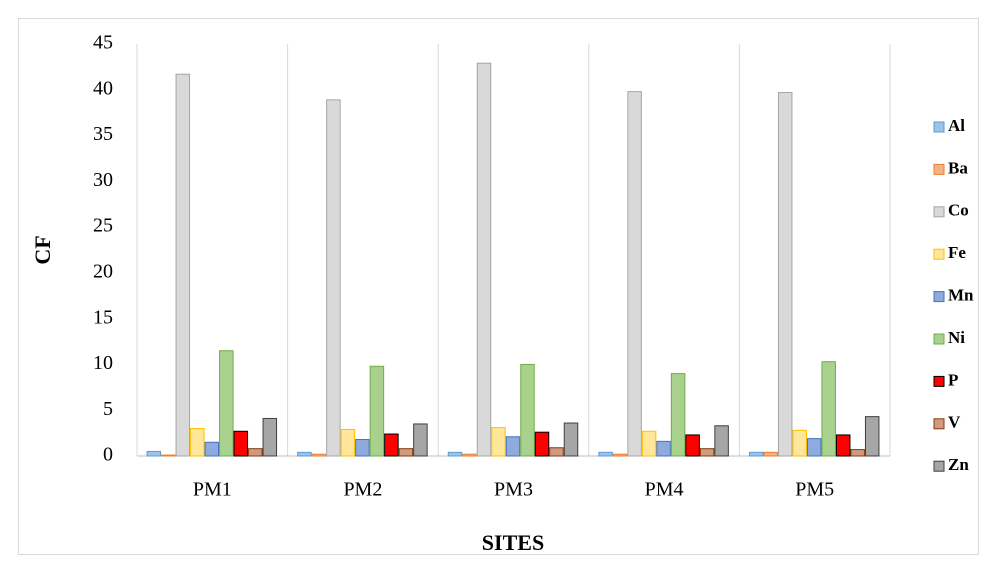 Image resolution: width=997 pixels, height=568 pixels. Describe the element at coordinates (814, 490) in the screenshot. I see `x-tick-label: PM5` at that location.